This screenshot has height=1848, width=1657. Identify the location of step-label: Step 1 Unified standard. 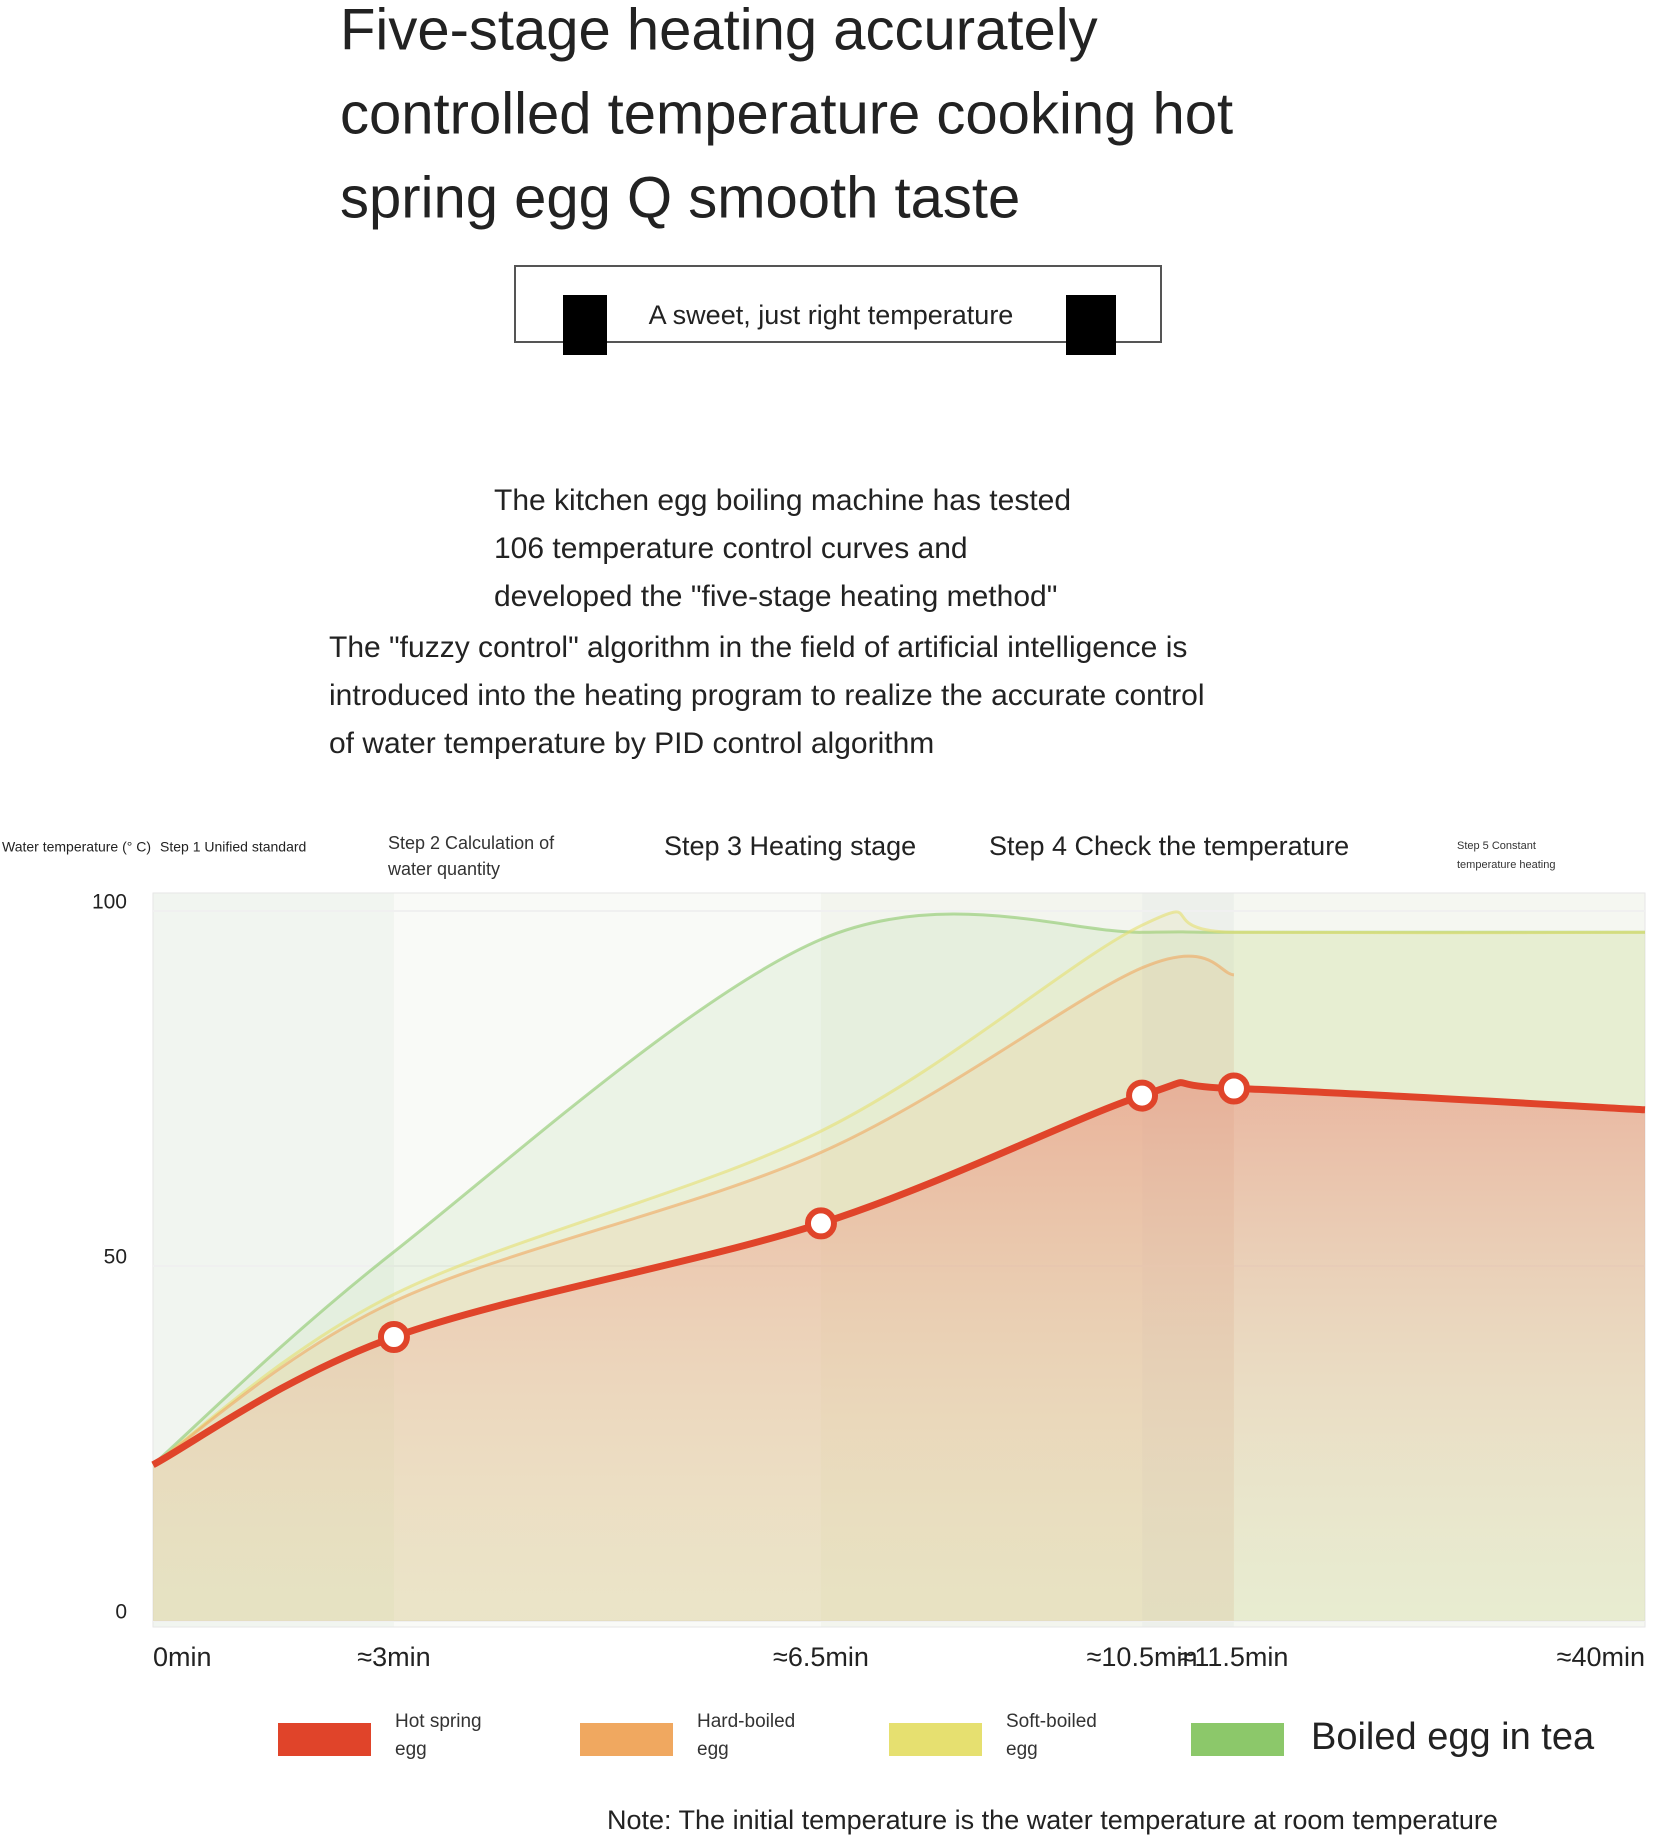
(233, 847).